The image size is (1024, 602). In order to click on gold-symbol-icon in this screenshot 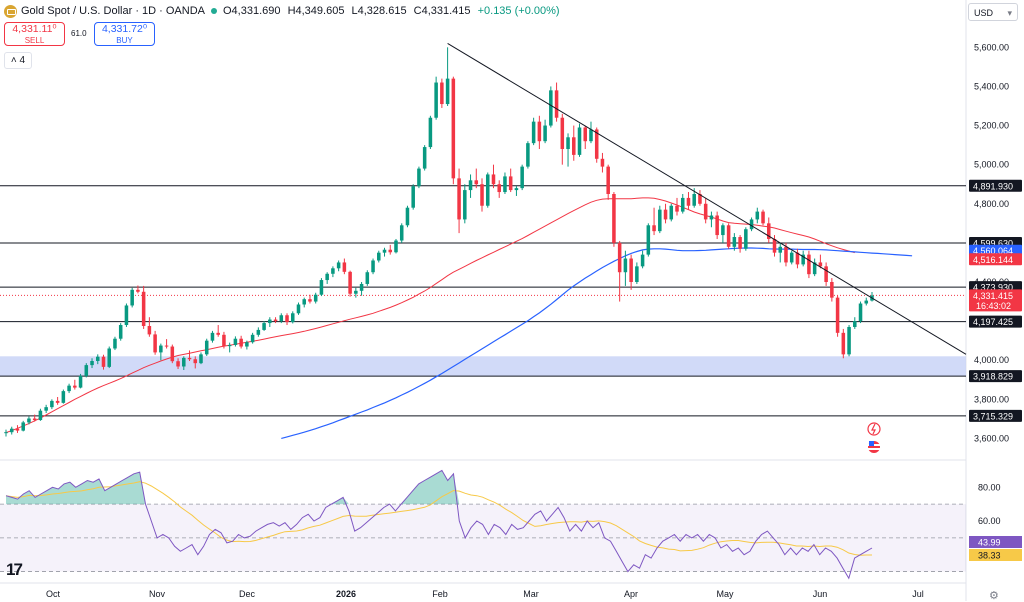, I will do `click(10, 11)`.